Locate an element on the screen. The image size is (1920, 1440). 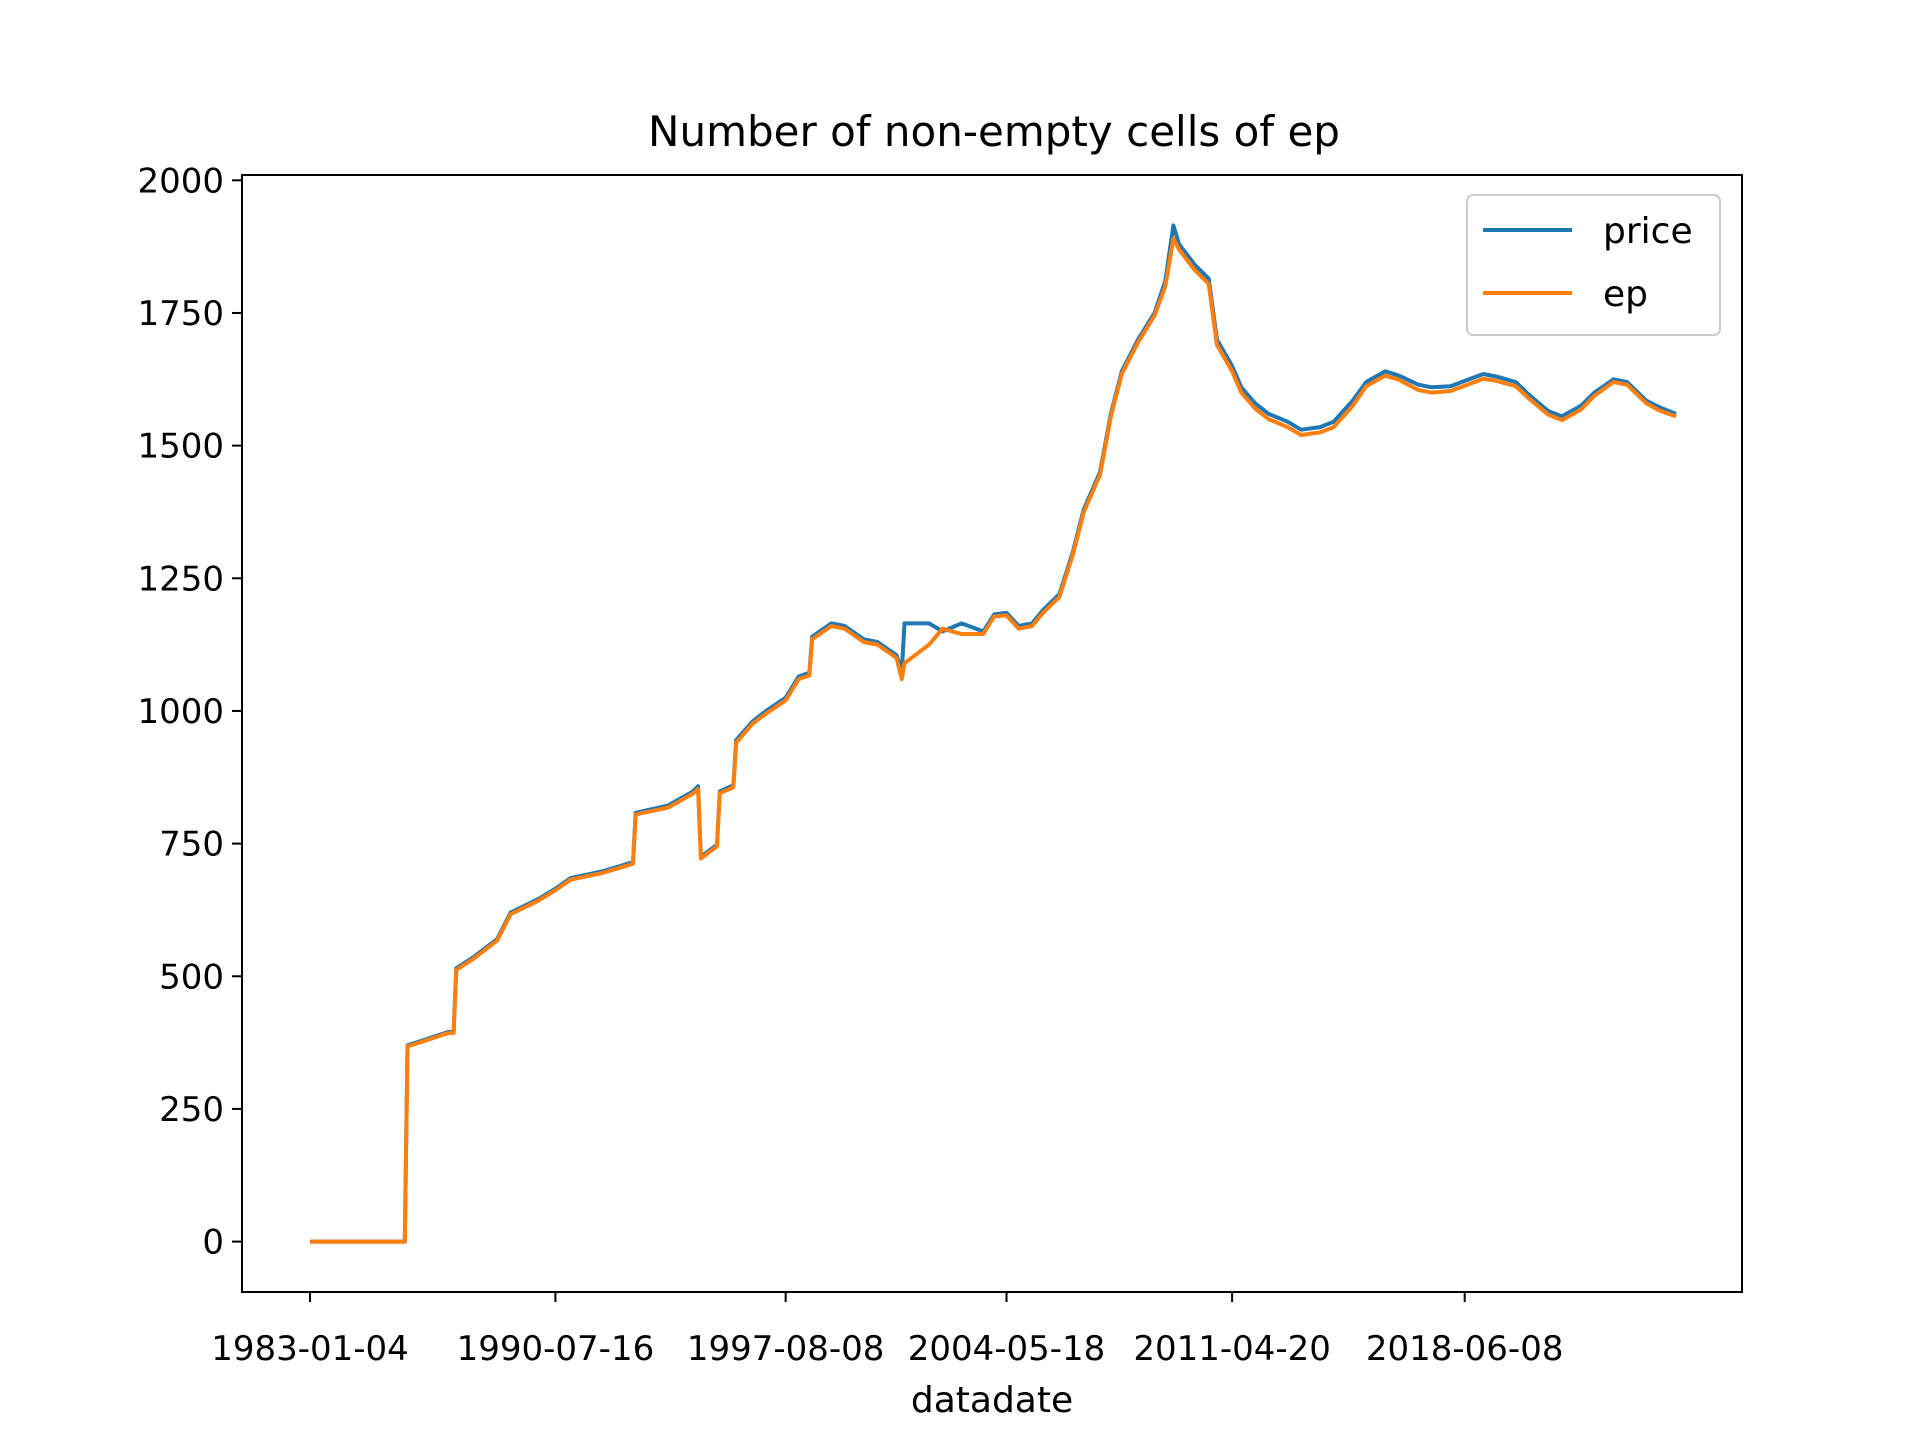
y-tick-label: 750 is located at coordinates (191, 845).